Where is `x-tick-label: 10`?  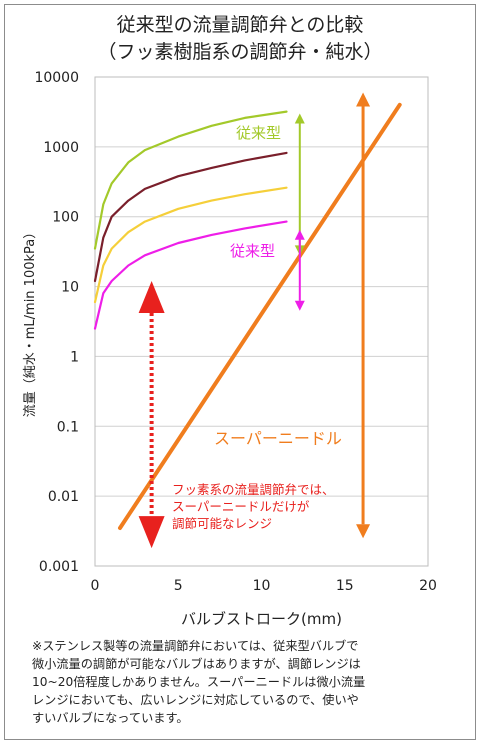 x-tick-label: 10 is located at coordinates (262, 586).